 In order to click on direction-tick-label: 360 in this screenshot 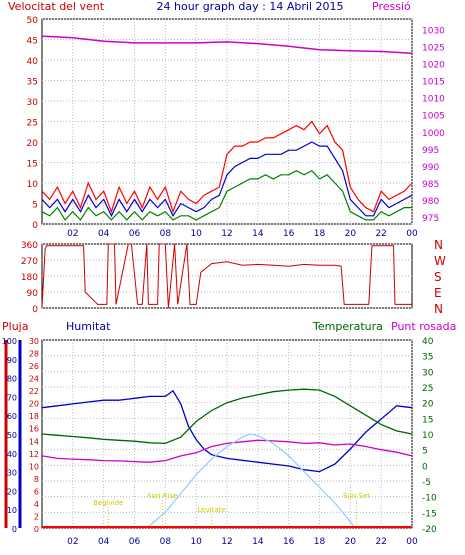, I will do `click(29, 246)`.